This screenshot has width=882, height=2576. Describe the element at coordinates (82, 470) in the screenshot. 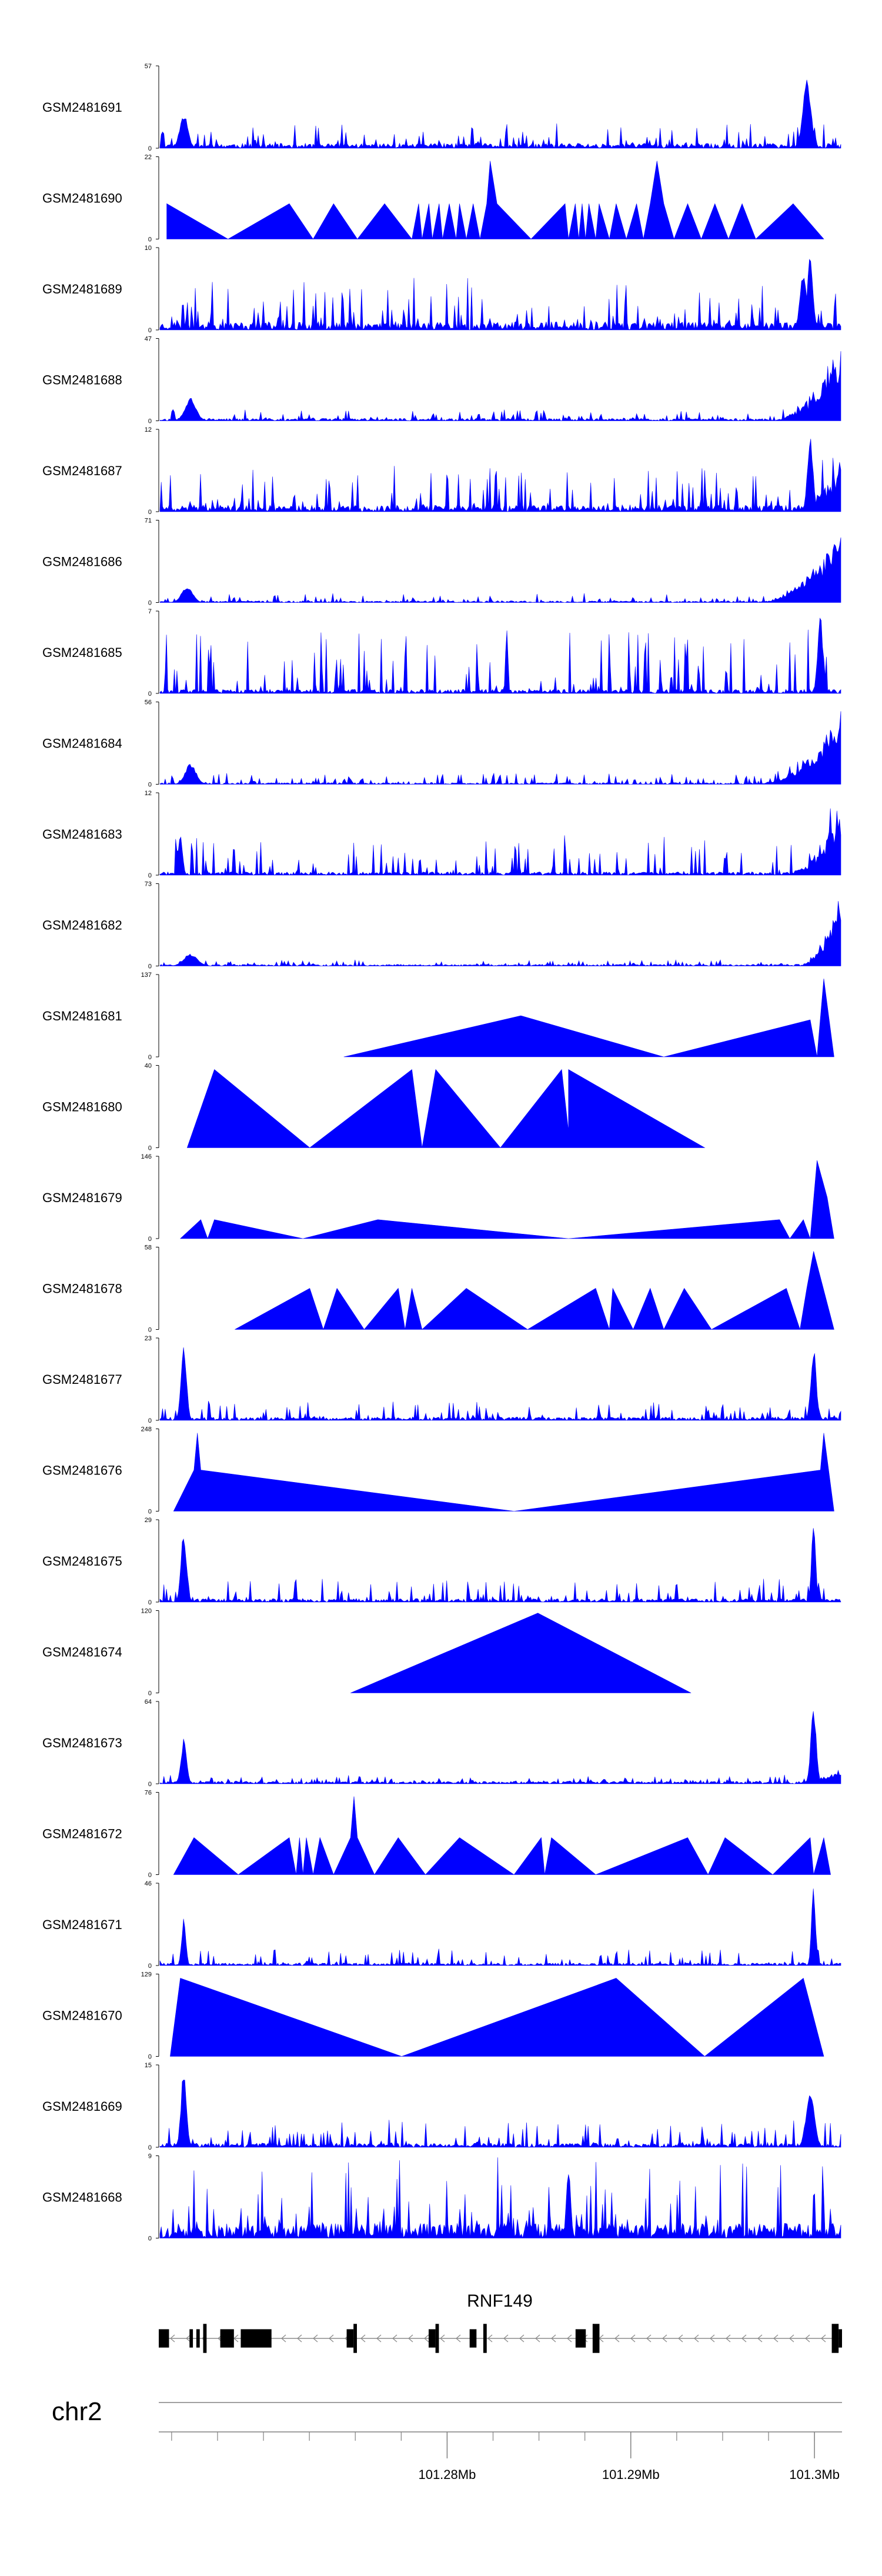

I see `track-label: GSM2481687` at that location.